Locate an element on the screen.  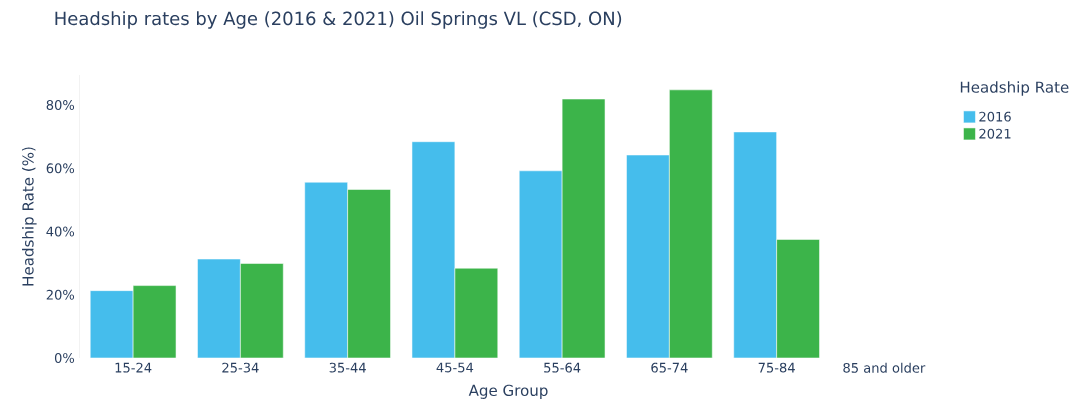
y-tick-label: 20% is located at coordinates (60, 294).